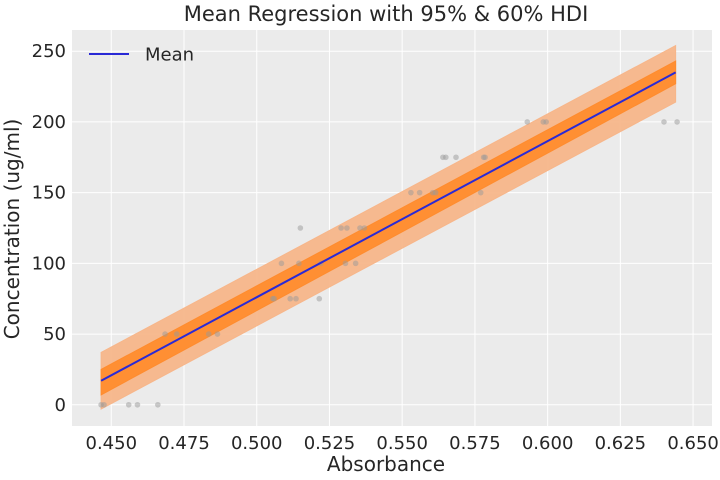  What do you see at coordinates (402, 443) in the screenshot?
I see `x-tick-label: 0.550` at bounding box center [402, 443].